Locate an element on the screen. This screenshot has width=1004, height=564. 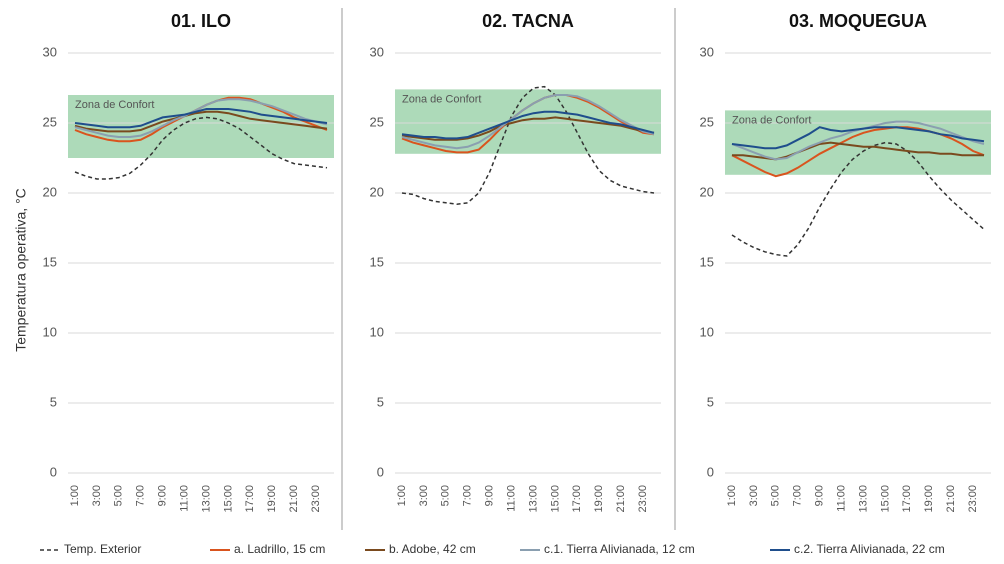
legend-label: b. Adobe, 42 cm is located at coordinates (432, 549).